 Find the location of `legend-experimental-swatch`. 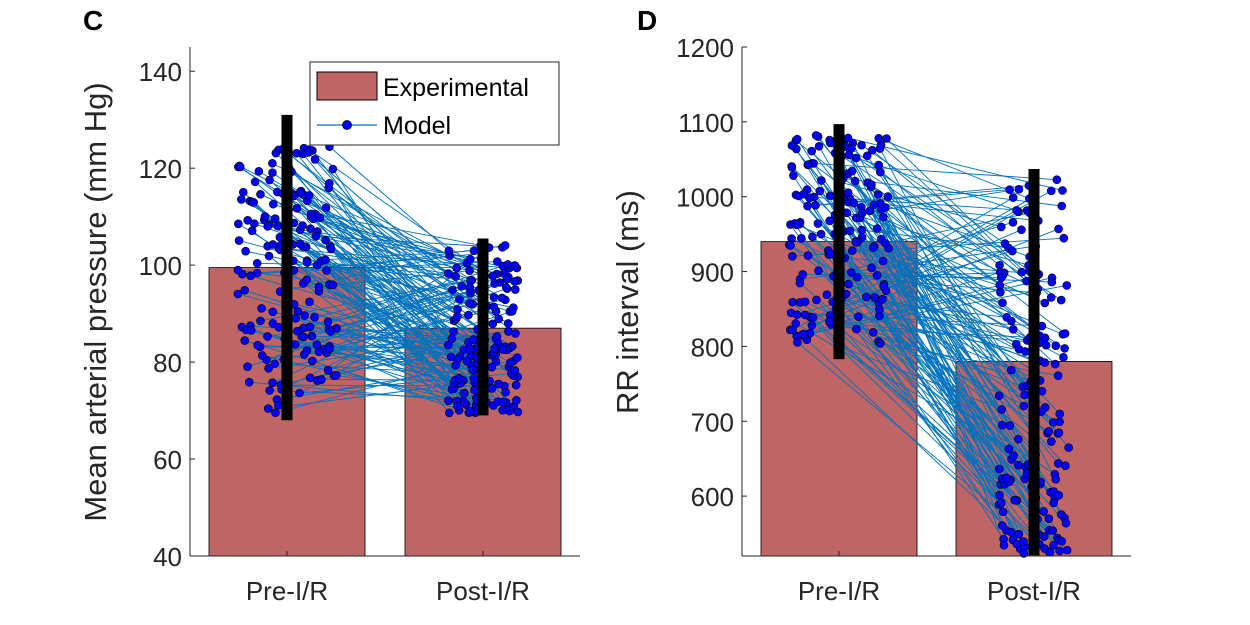

legend-experimental-swatch is located at coordinates (347, 86).